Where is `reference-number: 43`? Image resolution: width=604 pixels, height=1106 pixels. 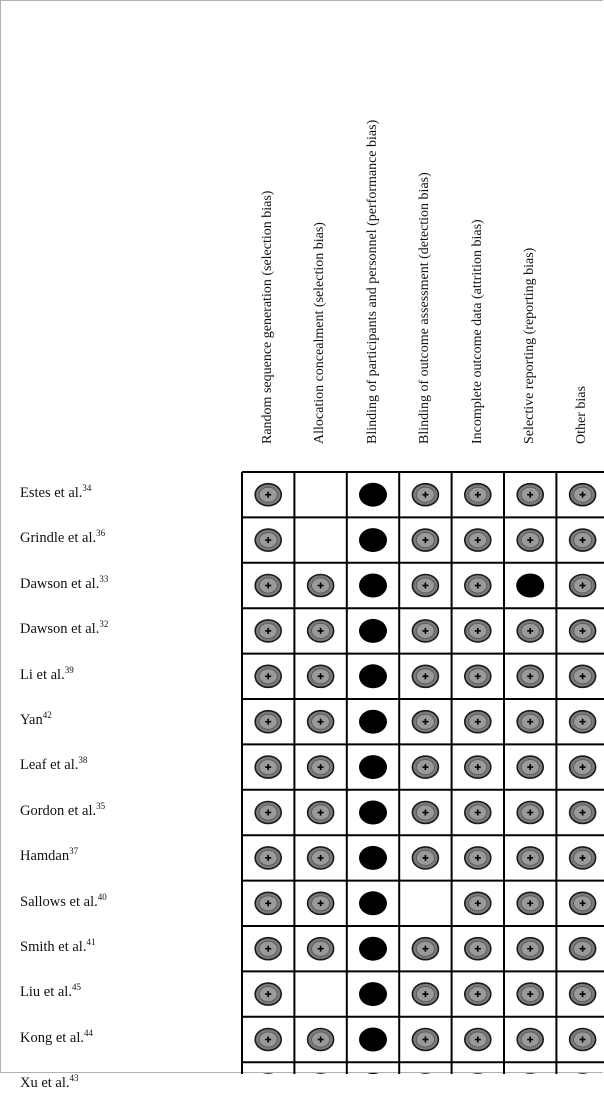
reference-number: 43 is located at coordinates (74, 1078).